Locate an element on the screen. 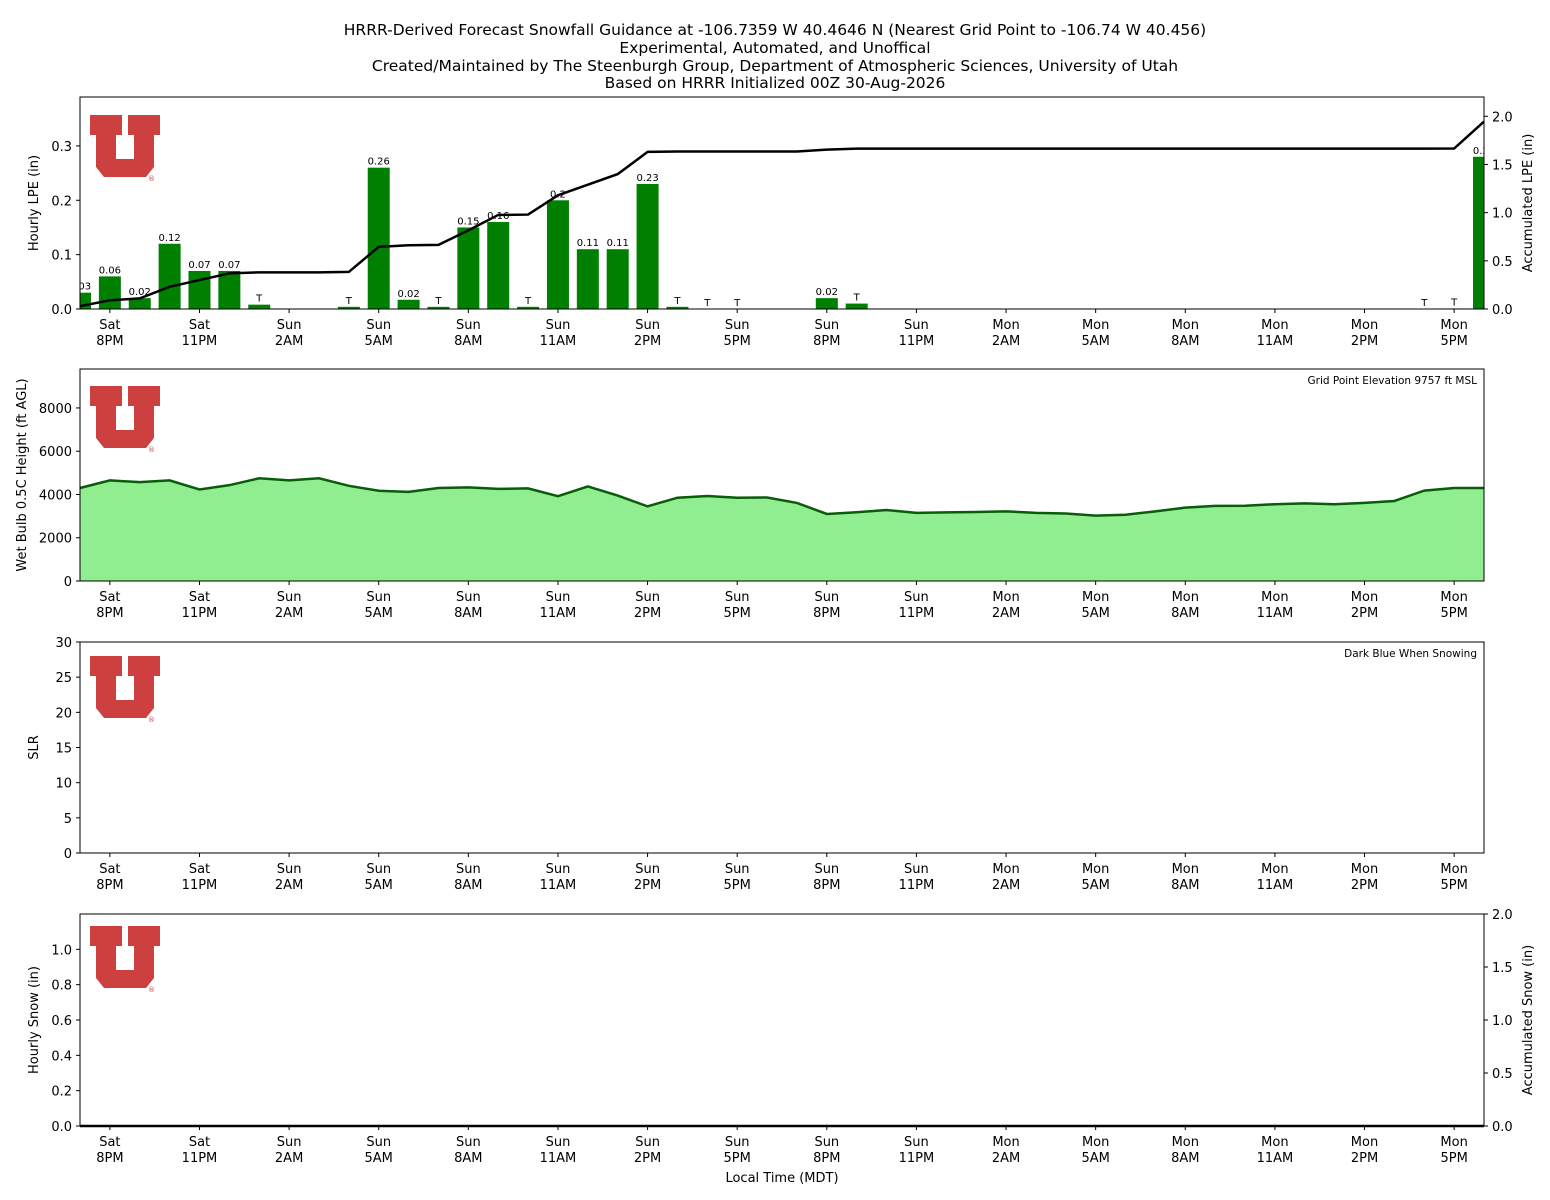 Image resolution: width=1550 pixels, height=1200 pixels. lpe-bar-label: 0.11 is located at coordinates (588, 243).